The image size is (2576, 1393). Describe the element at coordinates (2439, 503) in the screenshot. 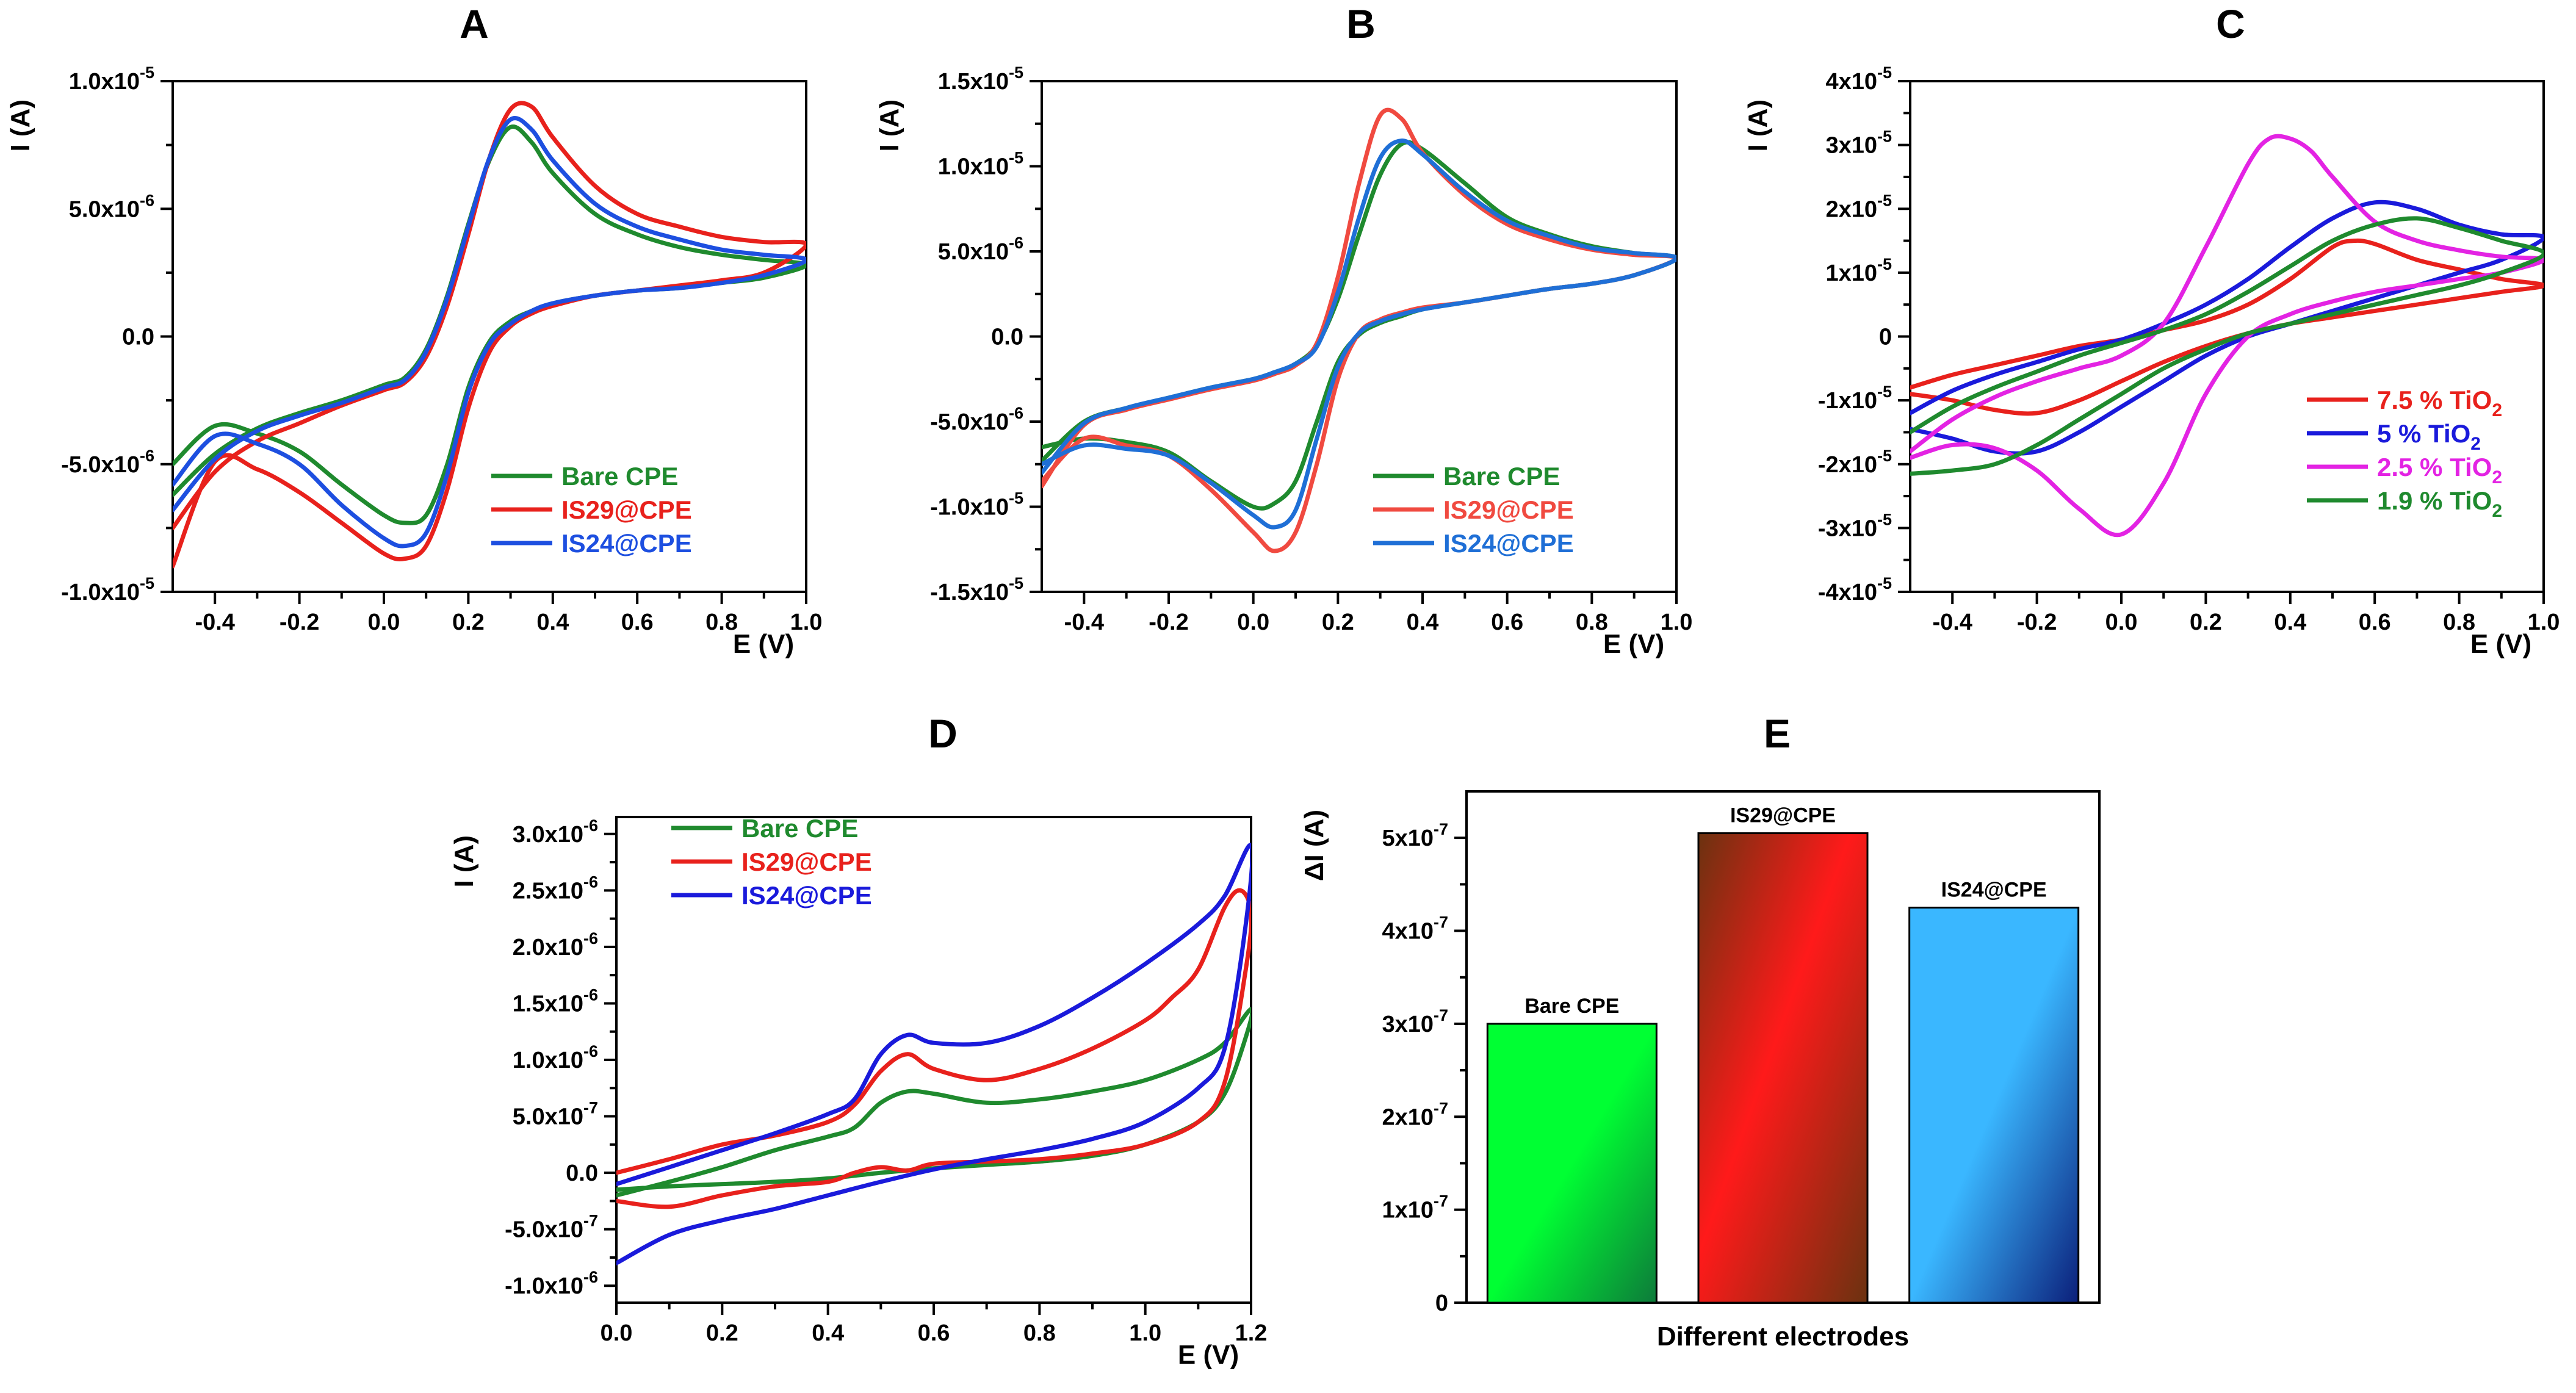

I see `legend-label: 1.9 % TiO2` at that location.